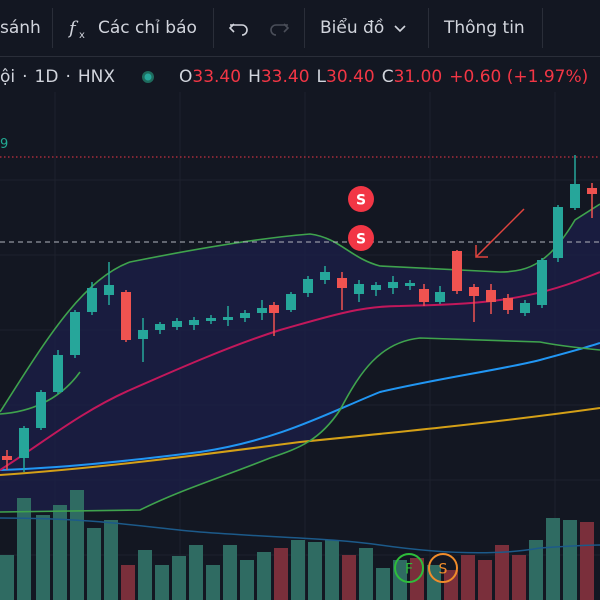 This screenshot has height=600, width=600. I want to click on event-flag-label: F, so click(409, 570).